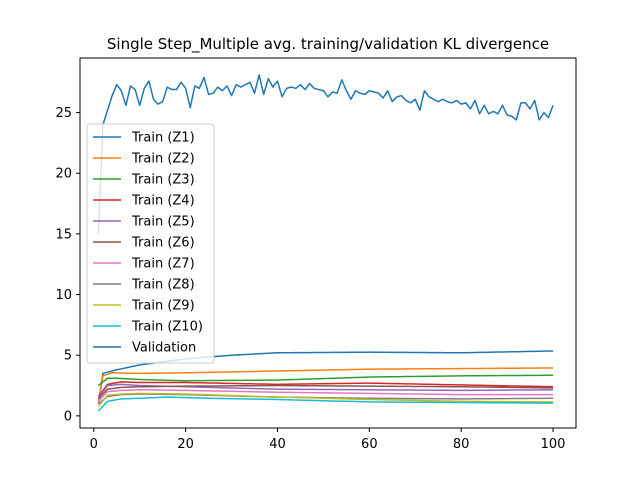  Describe the element at coordinates (553, 444) in the screenshot. I see `x-tick-label: 100` at that location.